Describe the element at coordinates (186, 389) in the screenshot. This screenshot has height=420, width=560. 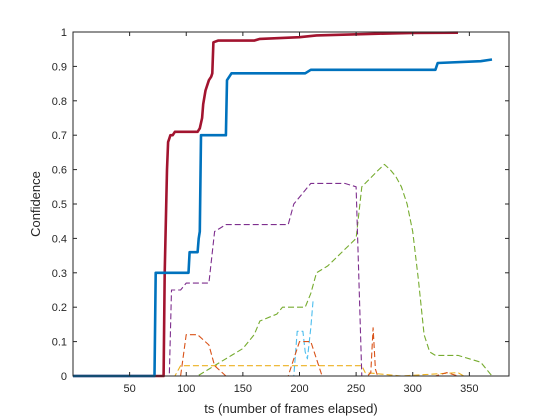
I see `x-tick-label: 100` at that location.